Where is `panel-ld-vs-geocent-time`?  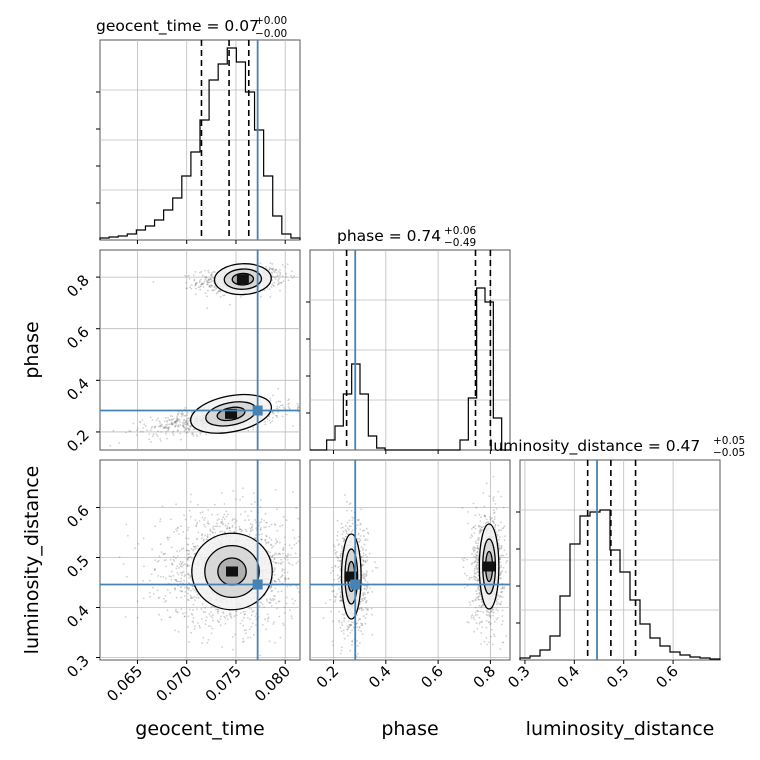 panel-ld-vs-geocent-time is located at coordinates (200, 560).